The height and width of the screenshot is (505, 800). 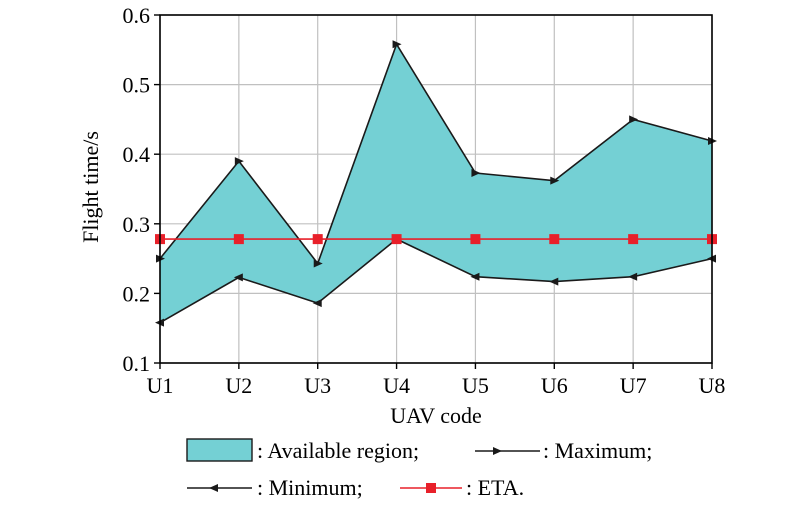 I want to click on legend-eta-marker, so click(x=431, y=488).